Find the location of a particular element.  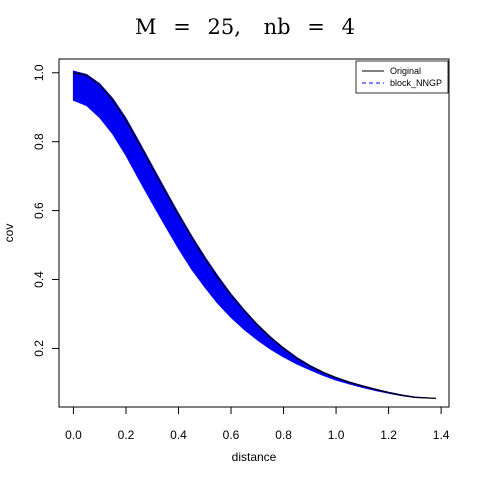

y-tick-label: 0.2 is located at coordinates (39, 348).